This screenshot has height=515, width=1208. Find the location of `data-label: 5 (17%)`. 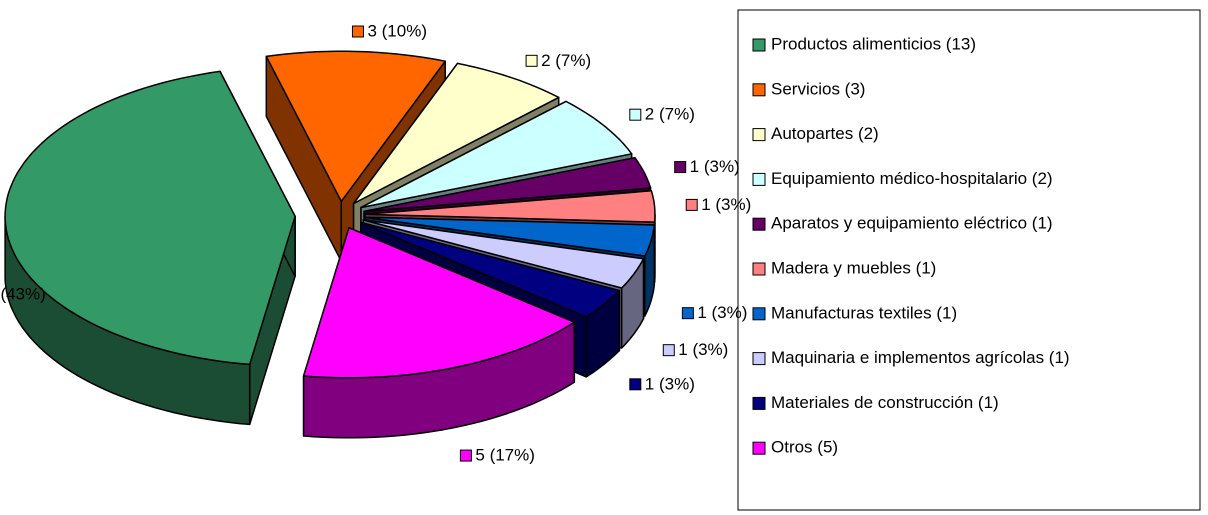

data-label: 5 (17%) is located at coordinates (505, 455).